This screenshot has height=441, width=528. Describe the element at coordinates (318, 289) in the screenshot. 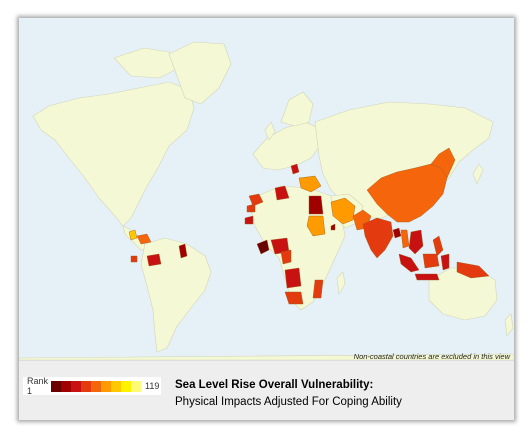

I see `country-mozambique` at that location.